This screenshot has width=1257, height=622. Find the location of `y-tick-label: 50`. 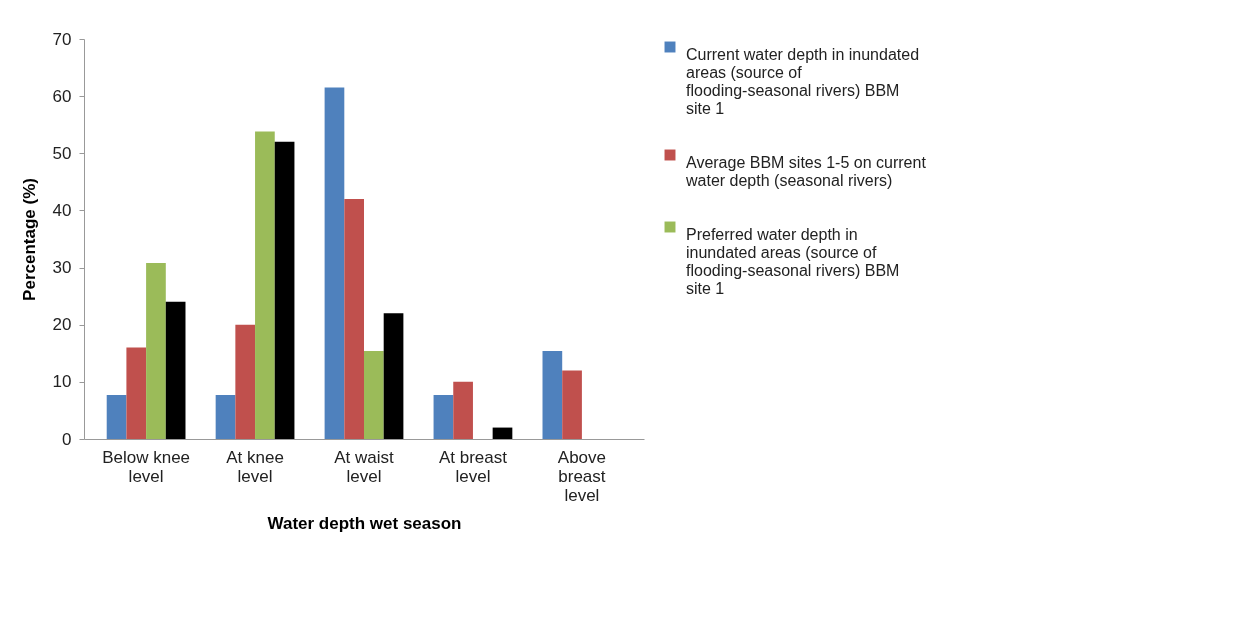

y-tick-label: 50 is located at coordinates (62, 153).